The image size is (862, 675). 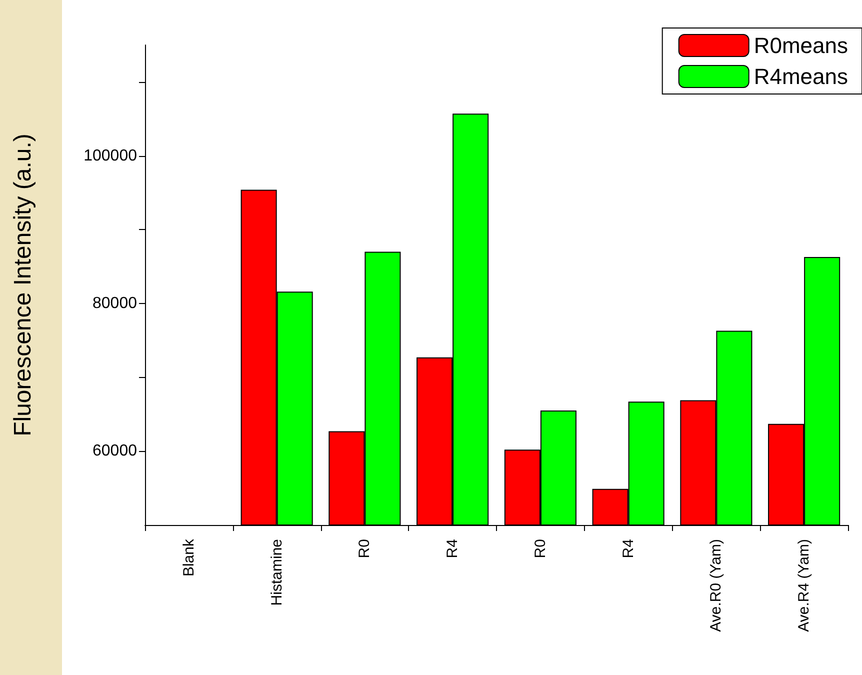 What do you see at coordinates (189, 557) in the screenshot?
I see `x-tick-label: Blank` at bounding box center [189, 557].